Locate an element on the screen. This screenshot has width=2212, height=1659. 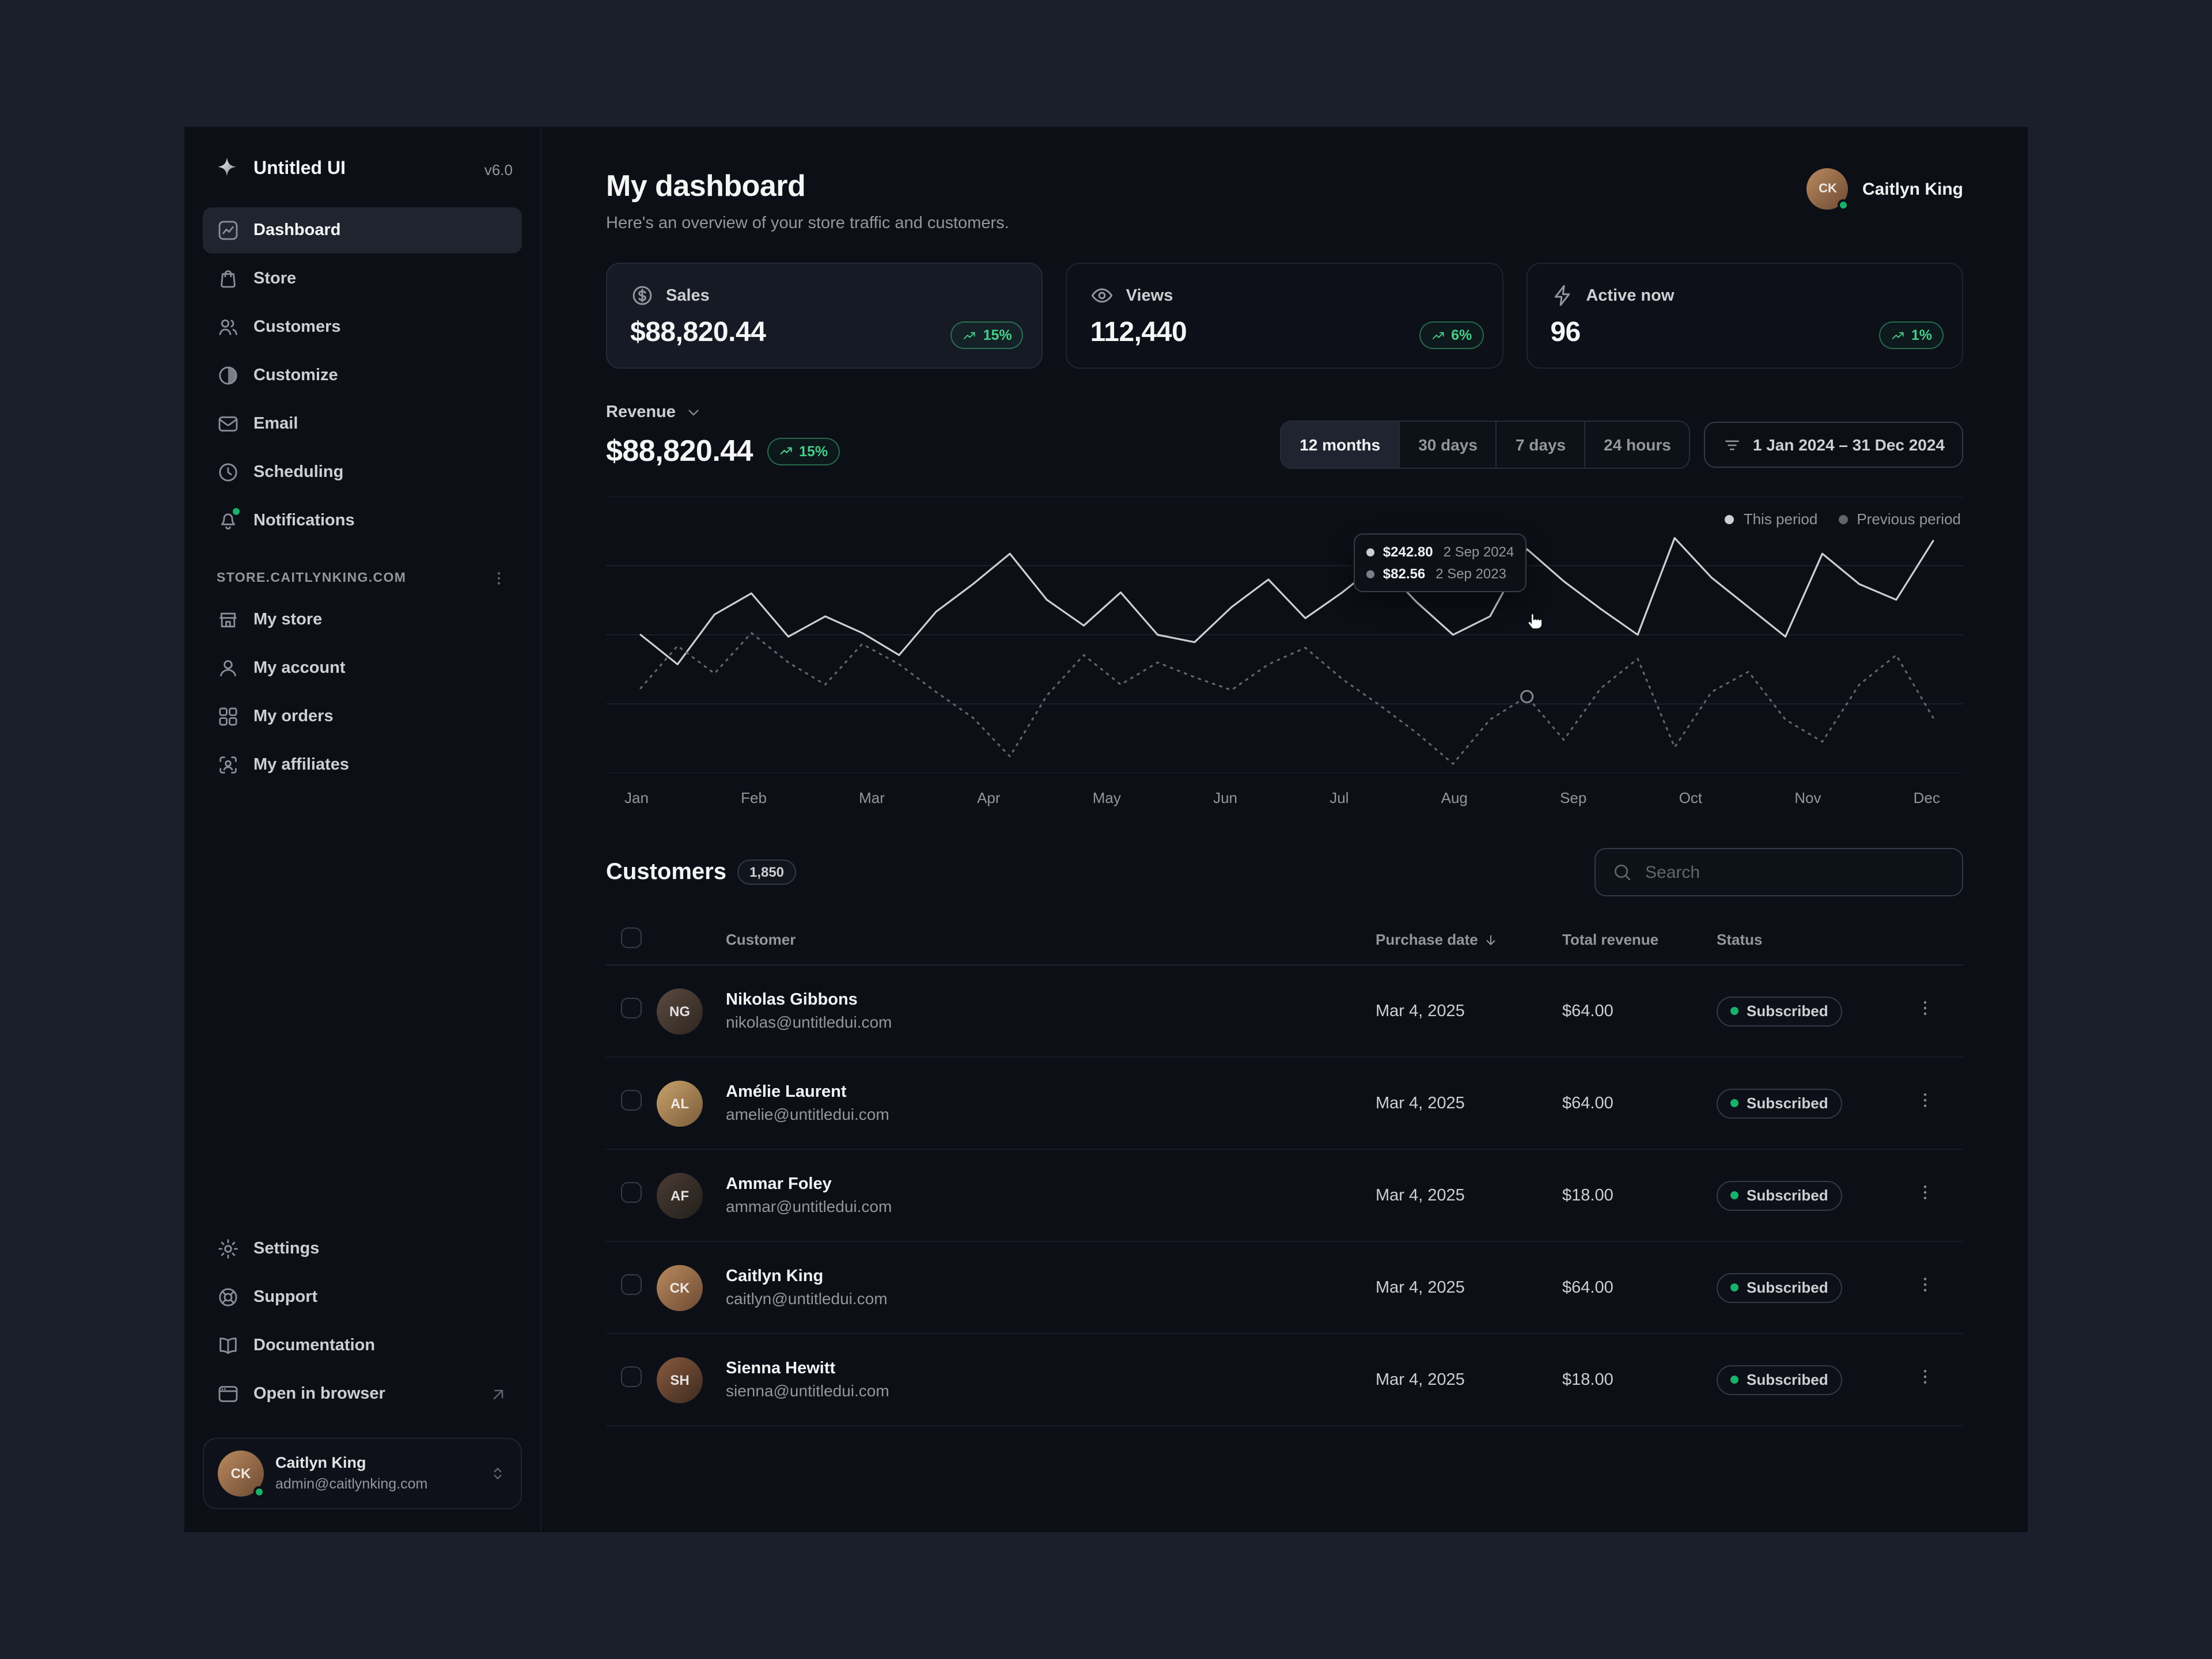
revenue-block: Revenue $88,820.44 15% is located at coordinates (723, 436).